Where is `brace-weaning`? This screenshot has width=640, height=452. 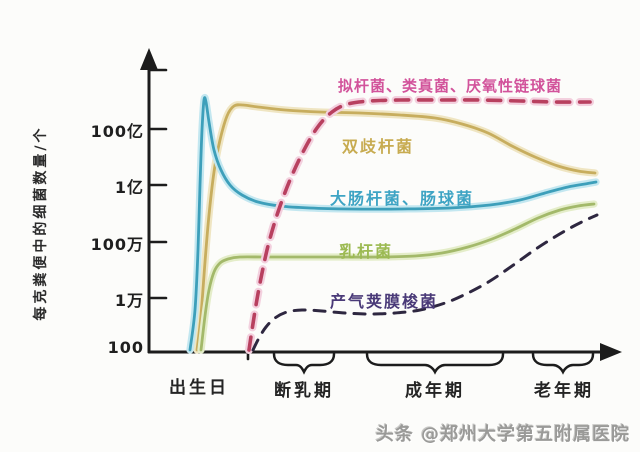 brace-weaning is located at coordinates (304, 363).